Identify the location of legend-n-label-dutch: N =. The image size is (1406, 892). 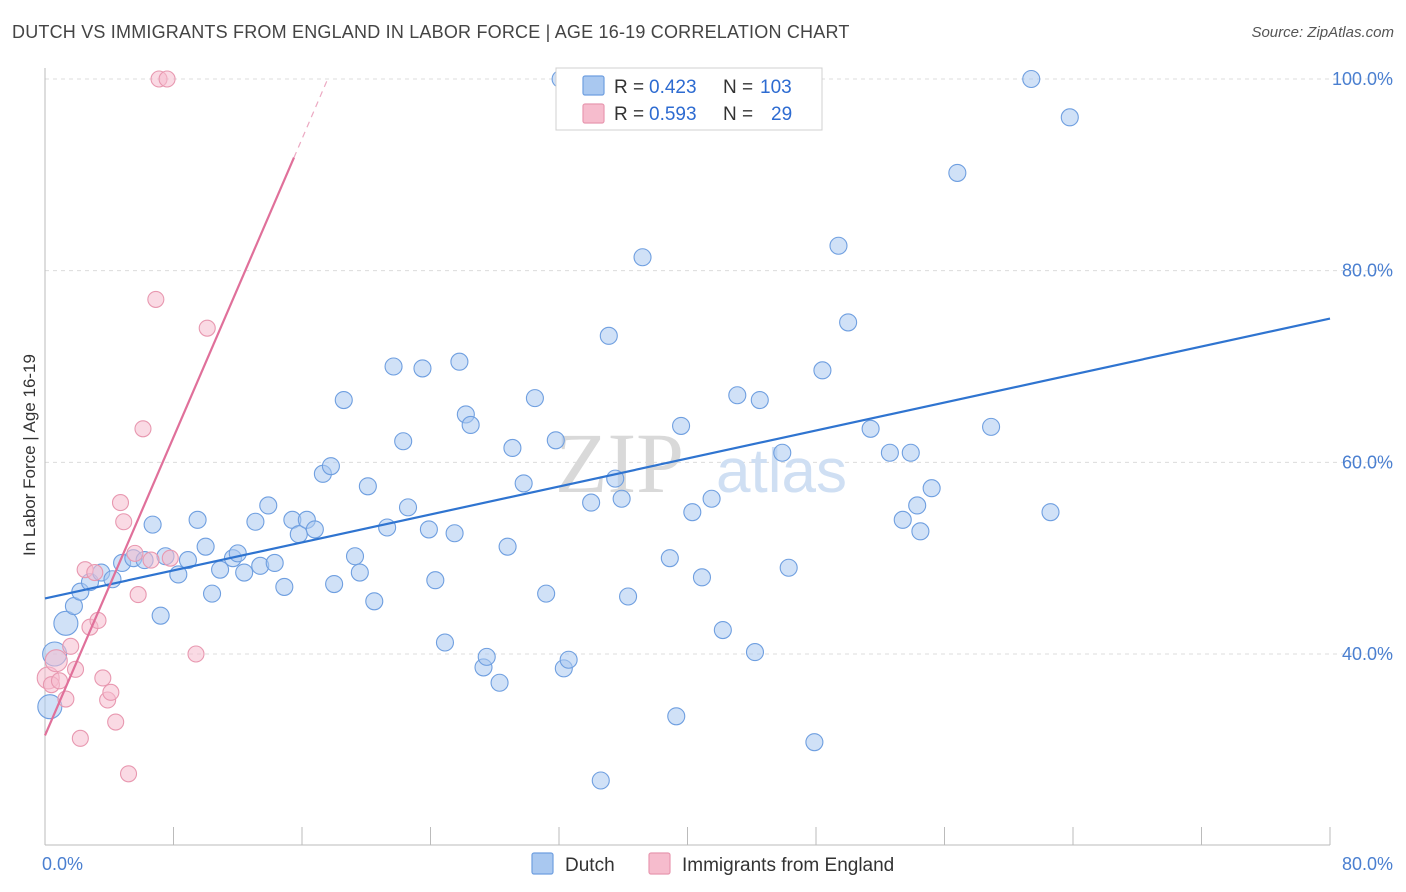
(738, 87).